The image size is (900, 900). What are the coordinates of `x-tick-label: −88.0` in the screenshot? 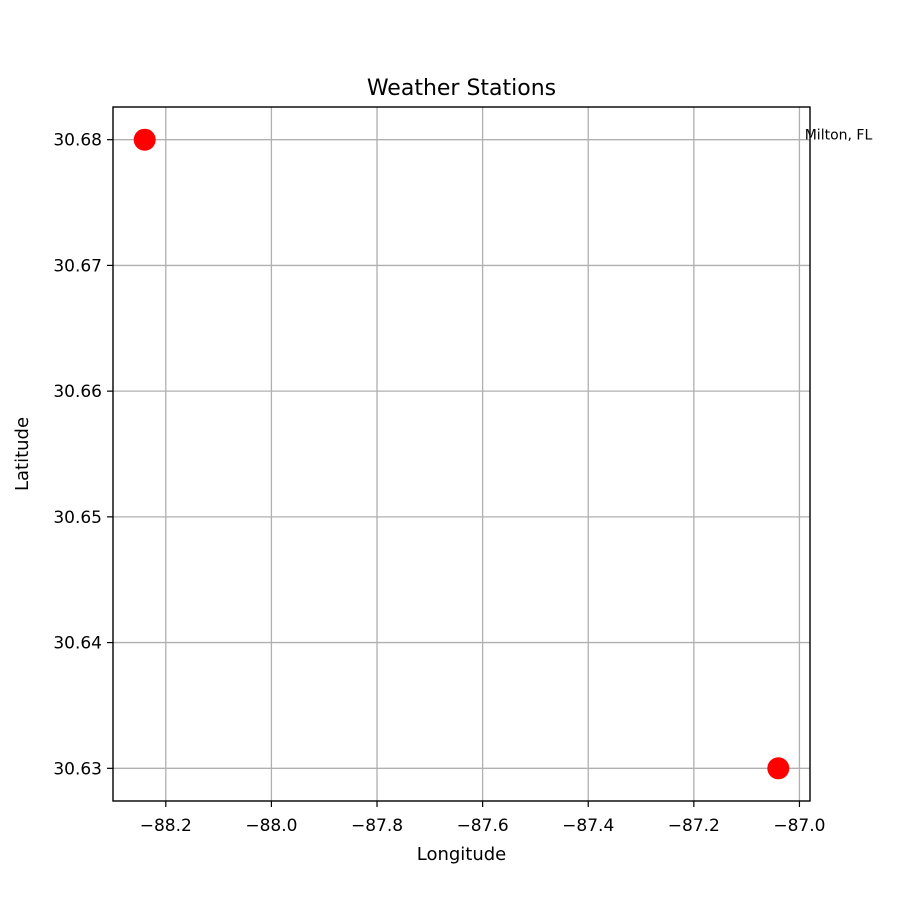 It's located at (271, 826).